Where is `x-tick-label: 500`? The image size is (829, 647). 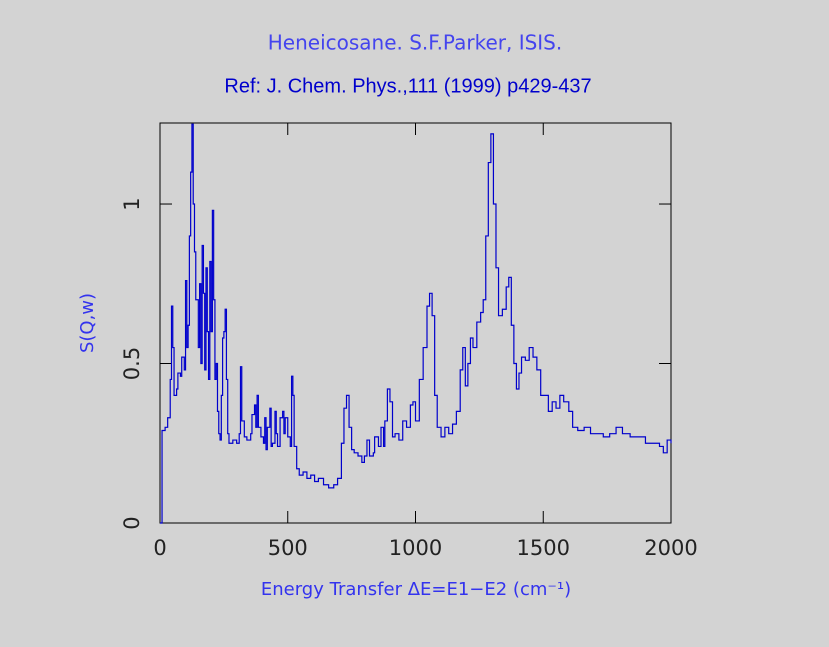
x-tick-label: 500 is located at coordinates (288, 548).